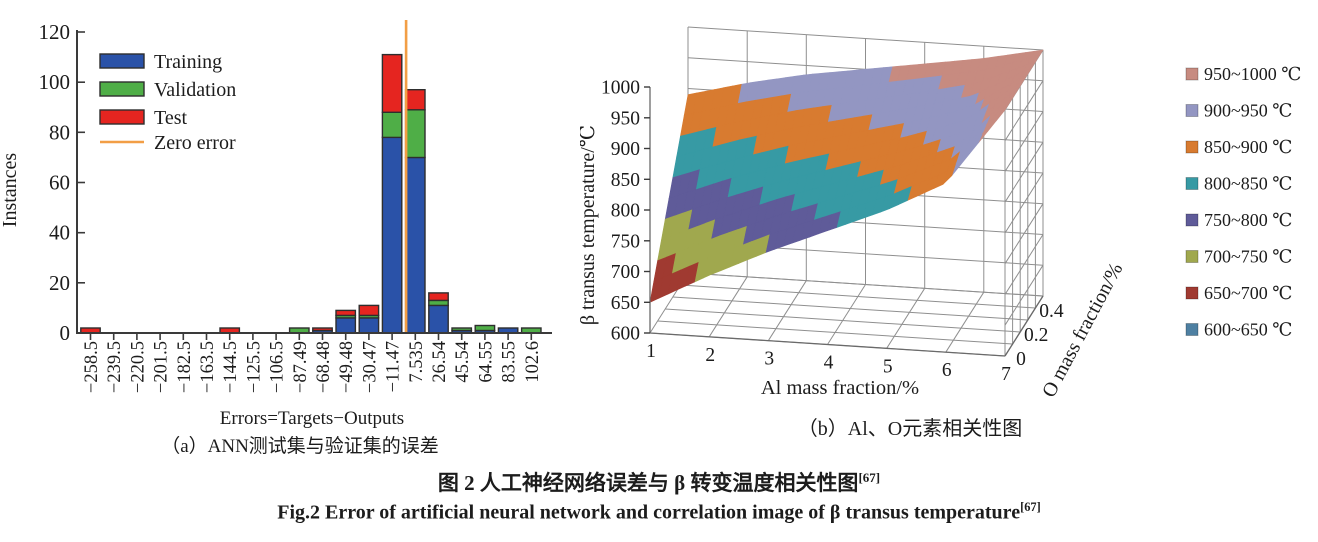 This screenshot has width=1318, height=542. Describe the element at coordinates (1051, 311) in the screenshot. I see `o-tick-label: 0.4` at that location.